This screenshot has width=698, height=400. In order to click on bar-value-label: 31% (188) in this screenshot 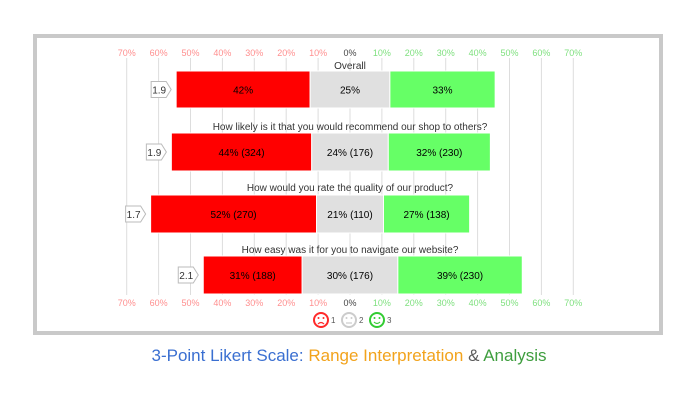, I will do `click(253, 276)`.